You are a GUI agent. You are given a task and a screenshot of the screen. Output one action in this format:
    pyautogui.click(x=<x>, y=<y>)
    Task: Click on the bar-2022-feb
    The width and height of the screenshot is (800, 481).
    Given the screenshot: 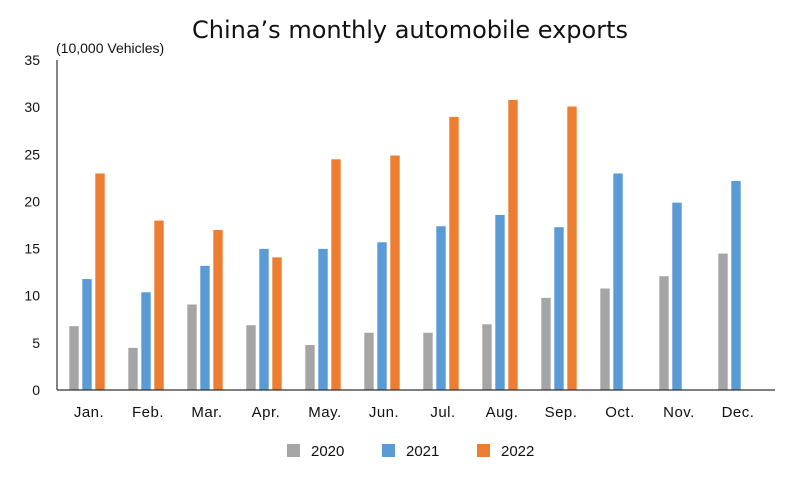 What is the action you would take?
    pyautogui.click(x=159, y=305)
    